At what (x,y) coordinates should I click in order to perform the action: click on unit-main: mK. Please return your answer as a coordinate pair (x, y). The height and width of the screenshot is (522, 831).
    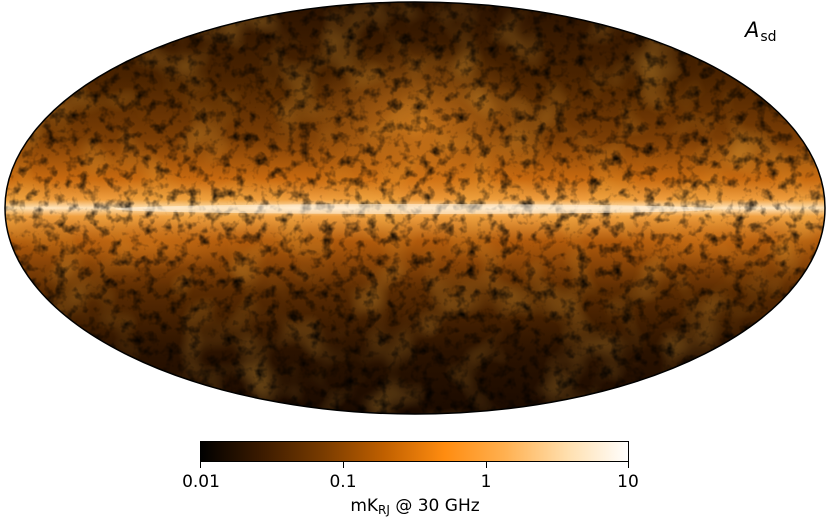
    Looking at the image, I should click on (364, 506).